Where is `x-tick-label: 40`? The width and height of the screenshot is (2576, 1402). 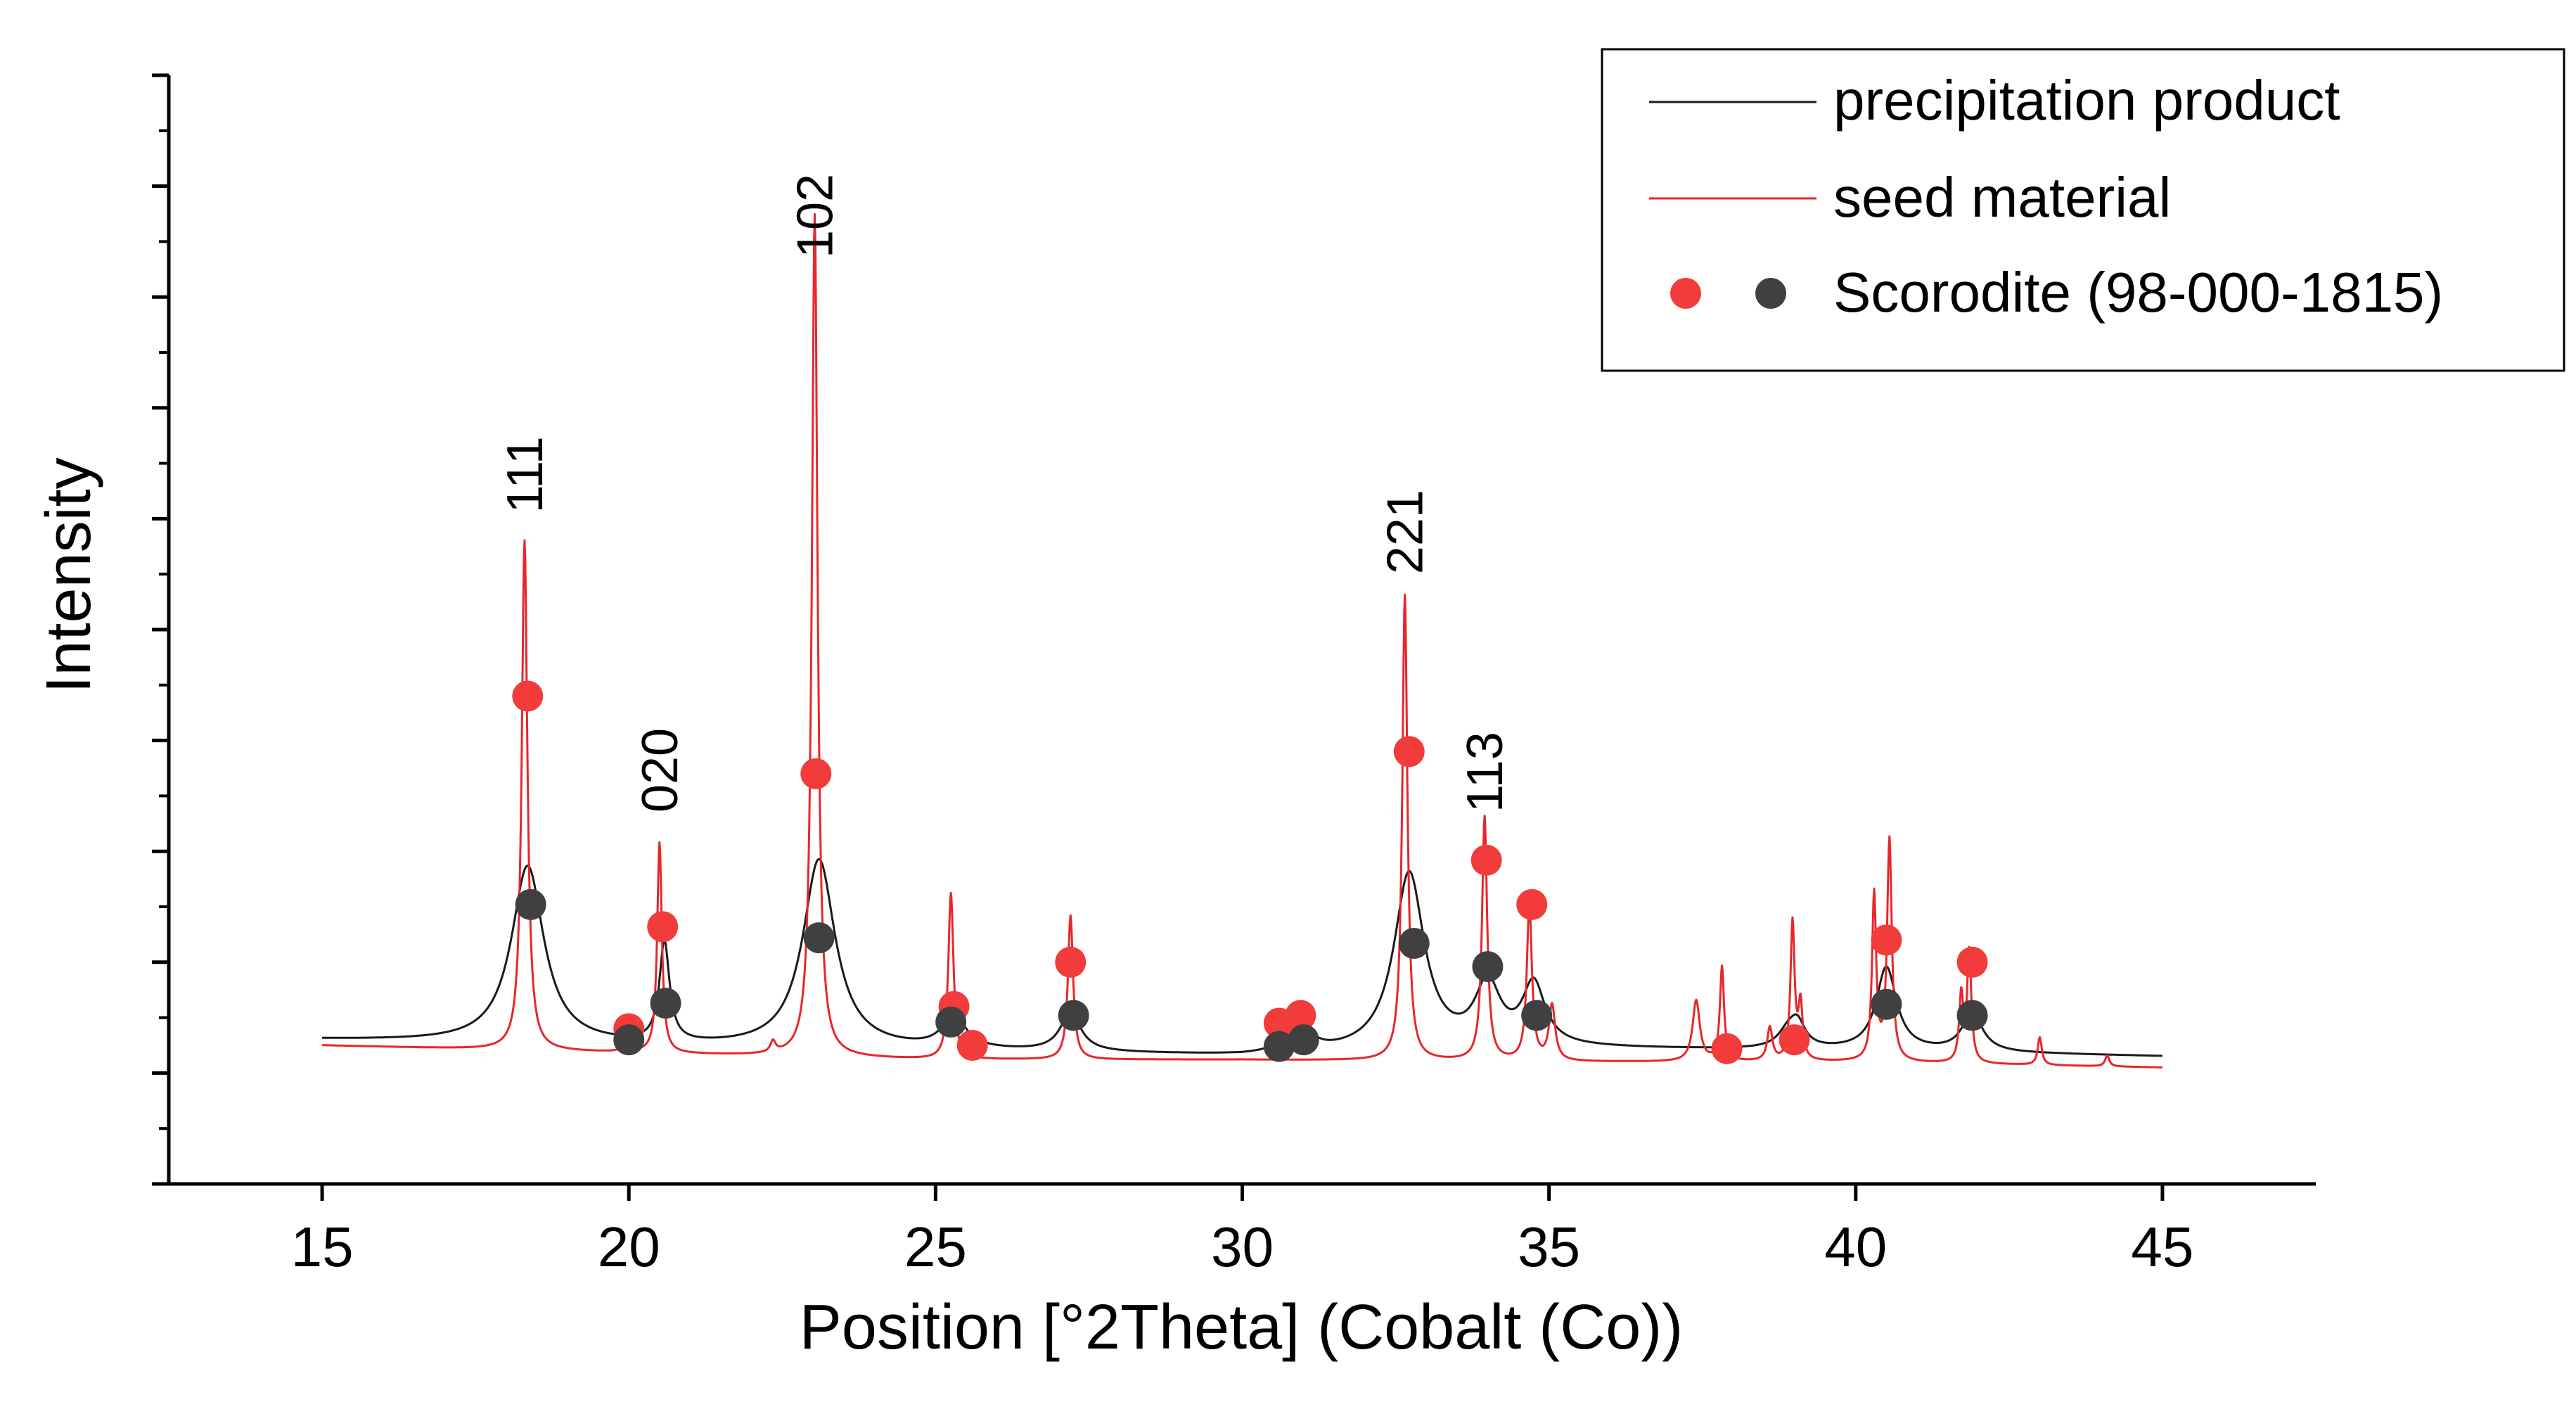 x-tick-label: 40 is located at coordinates (1855, 1247).